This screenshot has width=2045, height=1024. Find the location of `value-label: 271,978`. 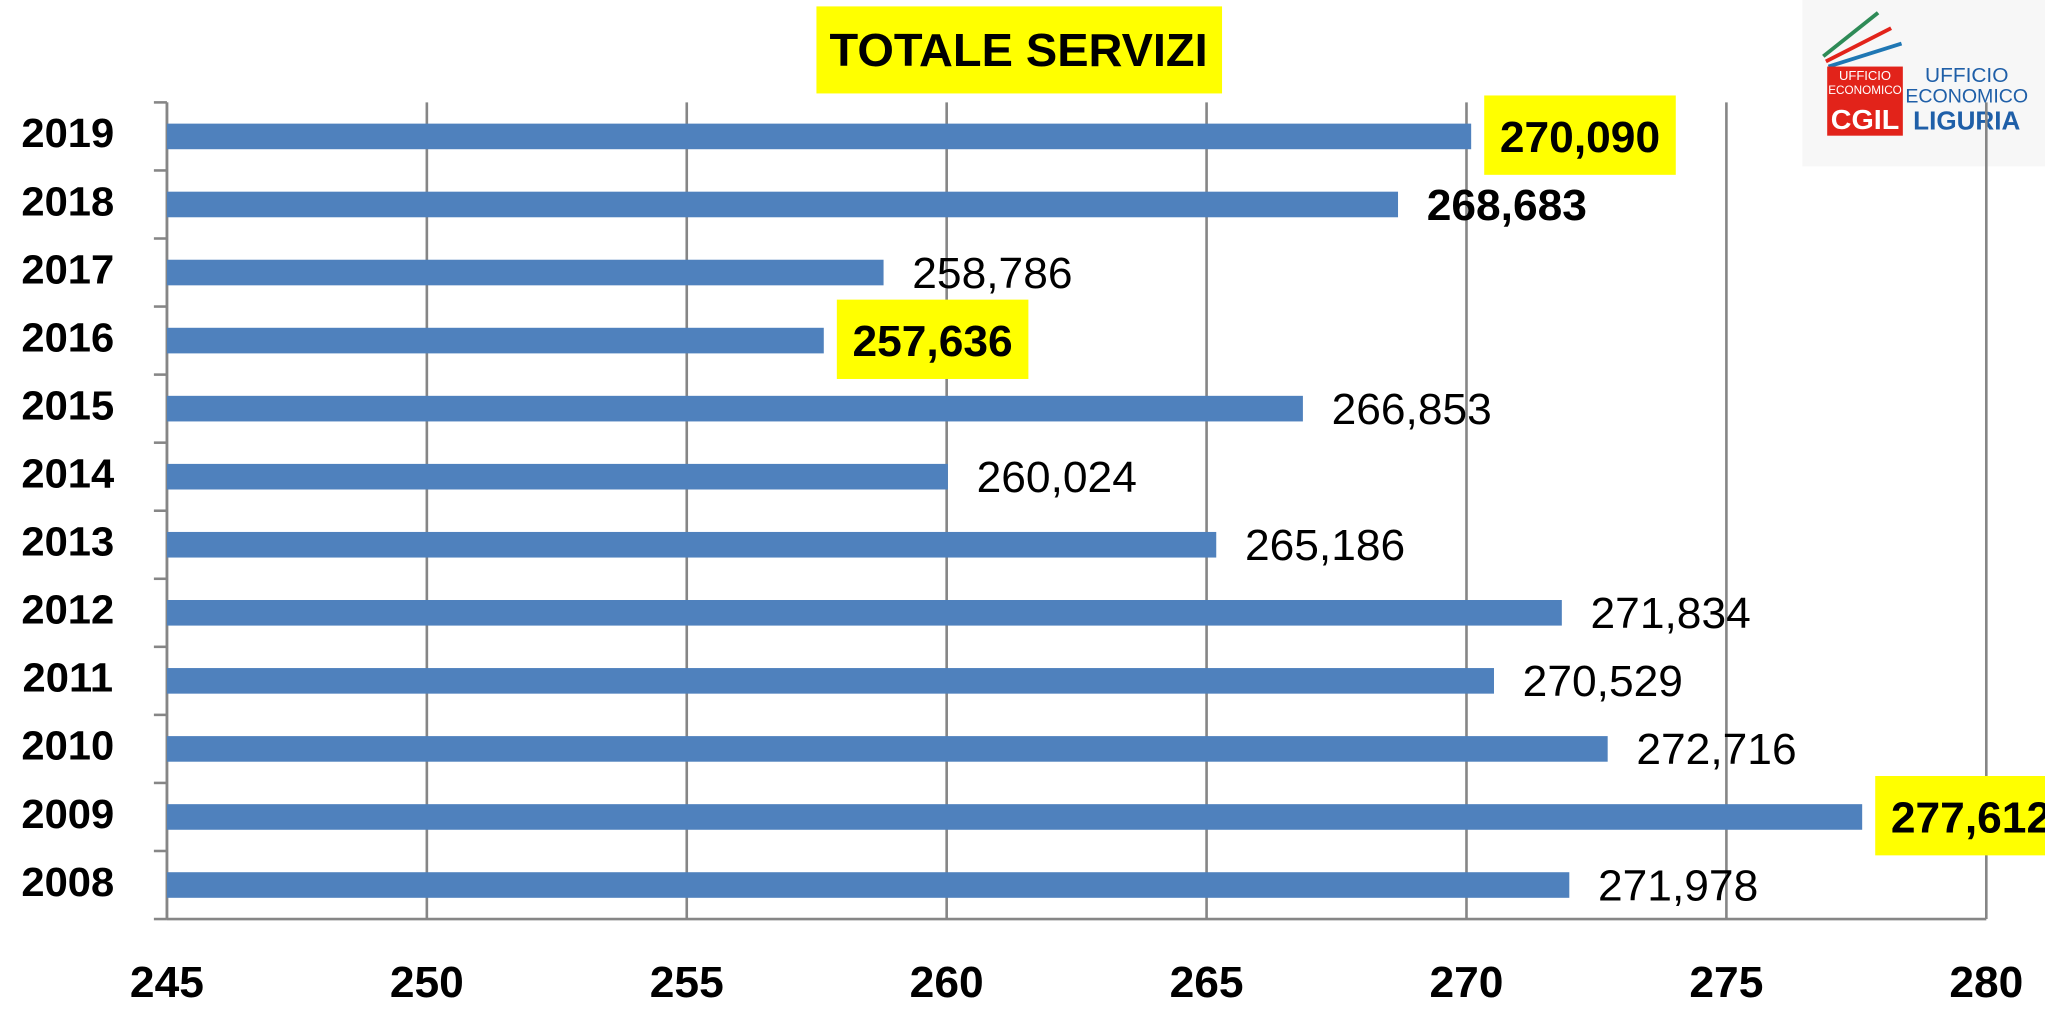

value-label: 271,978 is located at coordinates (1678, 886).